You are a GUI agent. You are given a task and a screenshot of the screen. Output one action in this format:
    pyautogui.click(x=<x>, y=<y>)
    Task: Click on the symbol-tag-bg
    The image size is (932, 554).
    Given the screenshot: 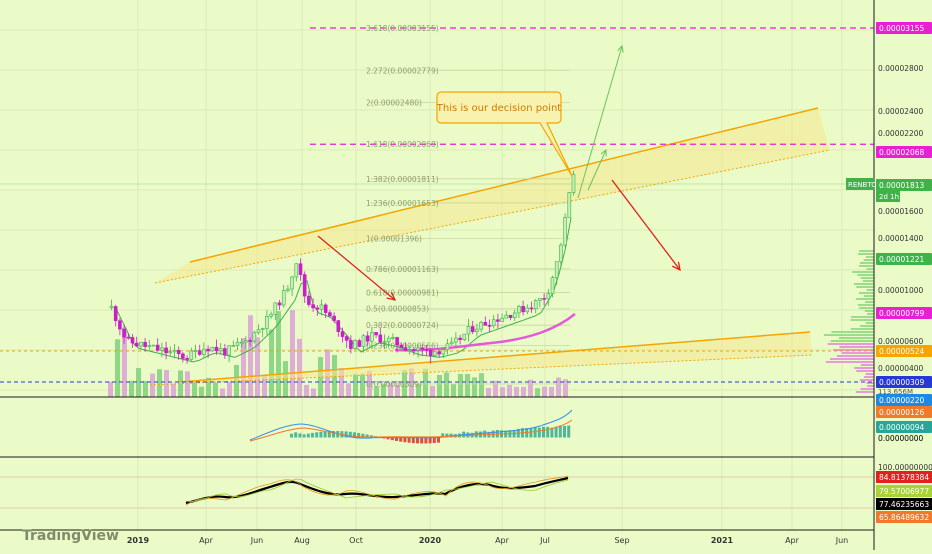 What is the action you would take?
    pyautogui.click(x=860, y=184)
    